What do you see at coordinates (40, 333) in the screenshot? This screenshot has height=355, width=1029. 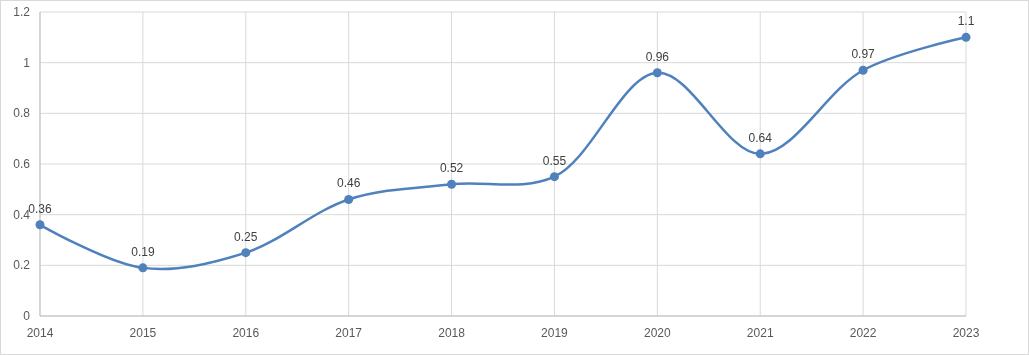 I see `x-tick-label: 2014` at bounding box center [40, 333].